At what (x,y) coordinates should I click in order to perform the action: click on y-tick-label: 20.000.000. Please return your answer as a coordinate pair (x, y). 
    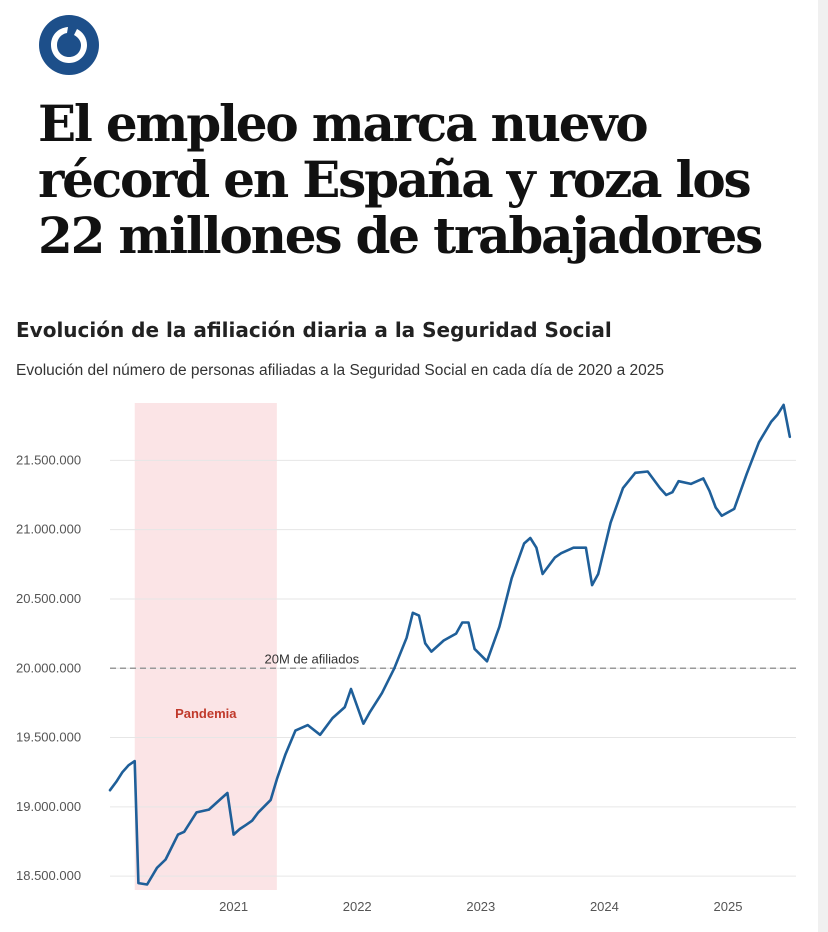
    Looking at the image, I should click on (48, 667).